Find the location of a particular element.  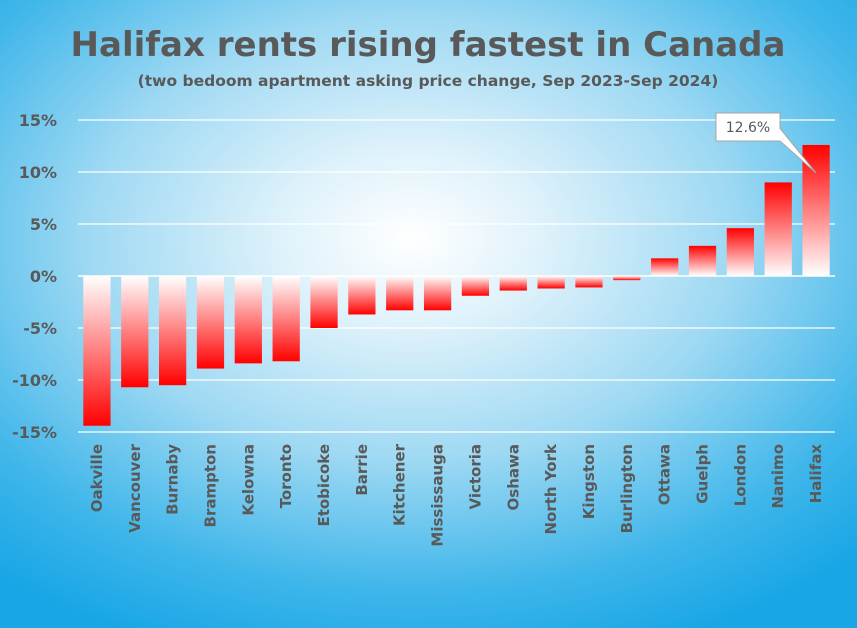

y-tick-label: 5% is located at coordinates (43, 224).